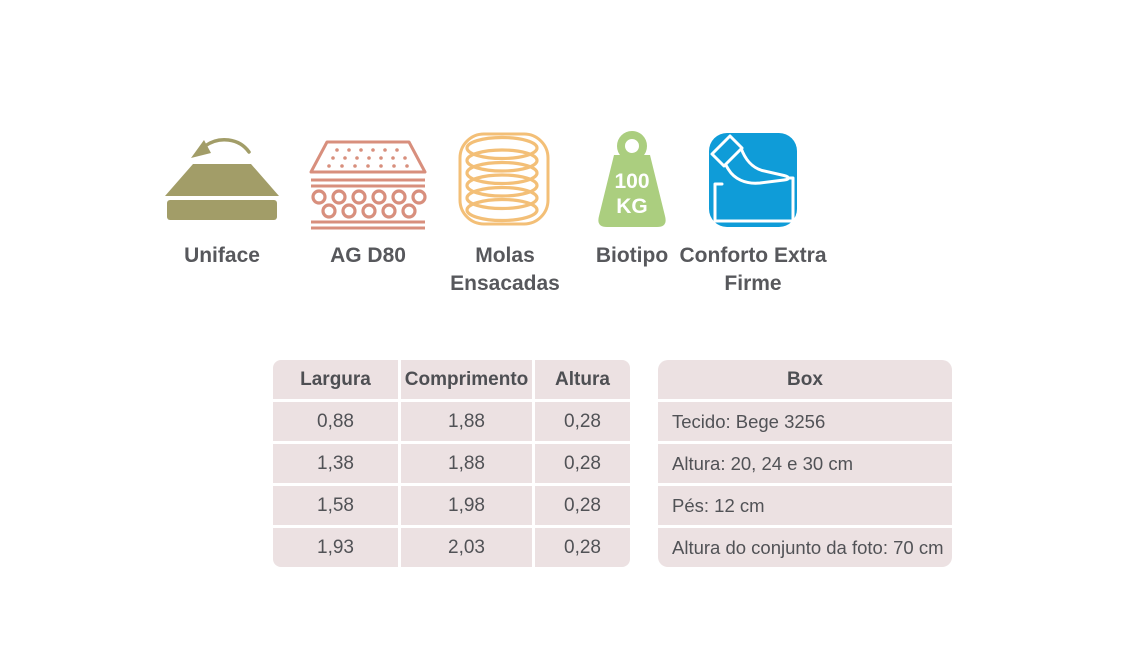 The height and width of the screenshot is (670, 1143). I want to click on feature-biotipo: 100 KG Biotipo, so click(632, 198).